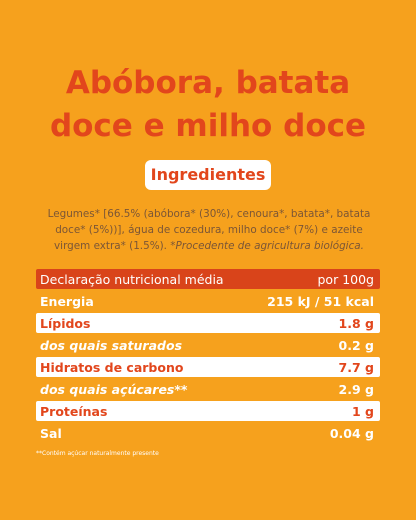 Image resolution: width=416 pixels, height=520 pixels. What do you see at coordinates (51, 433) in the screenshot?
I see `row-label: Sal` at bounding box center [51, 433].